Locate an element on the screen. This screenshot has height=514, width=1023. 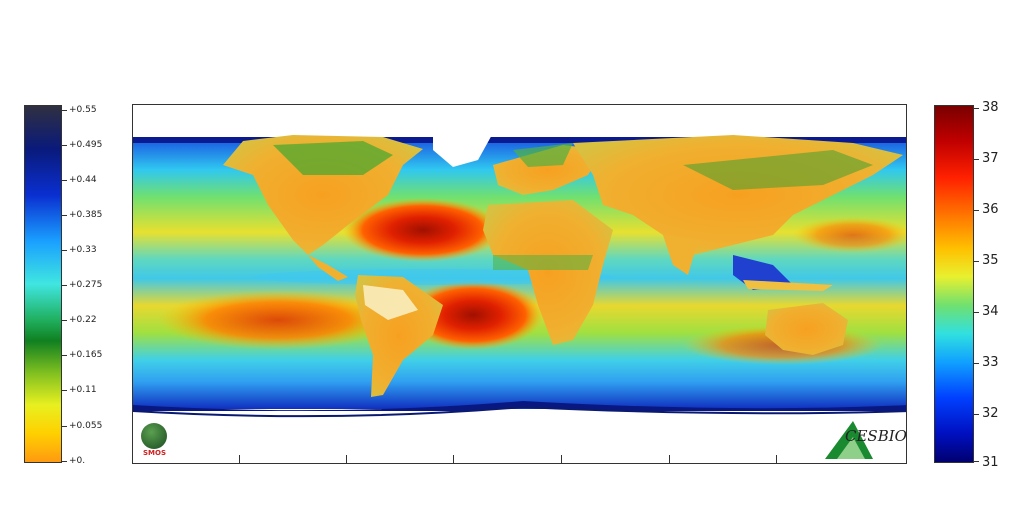
cesbio-logo-text: CESBIO is located at coordinates (876, 436).